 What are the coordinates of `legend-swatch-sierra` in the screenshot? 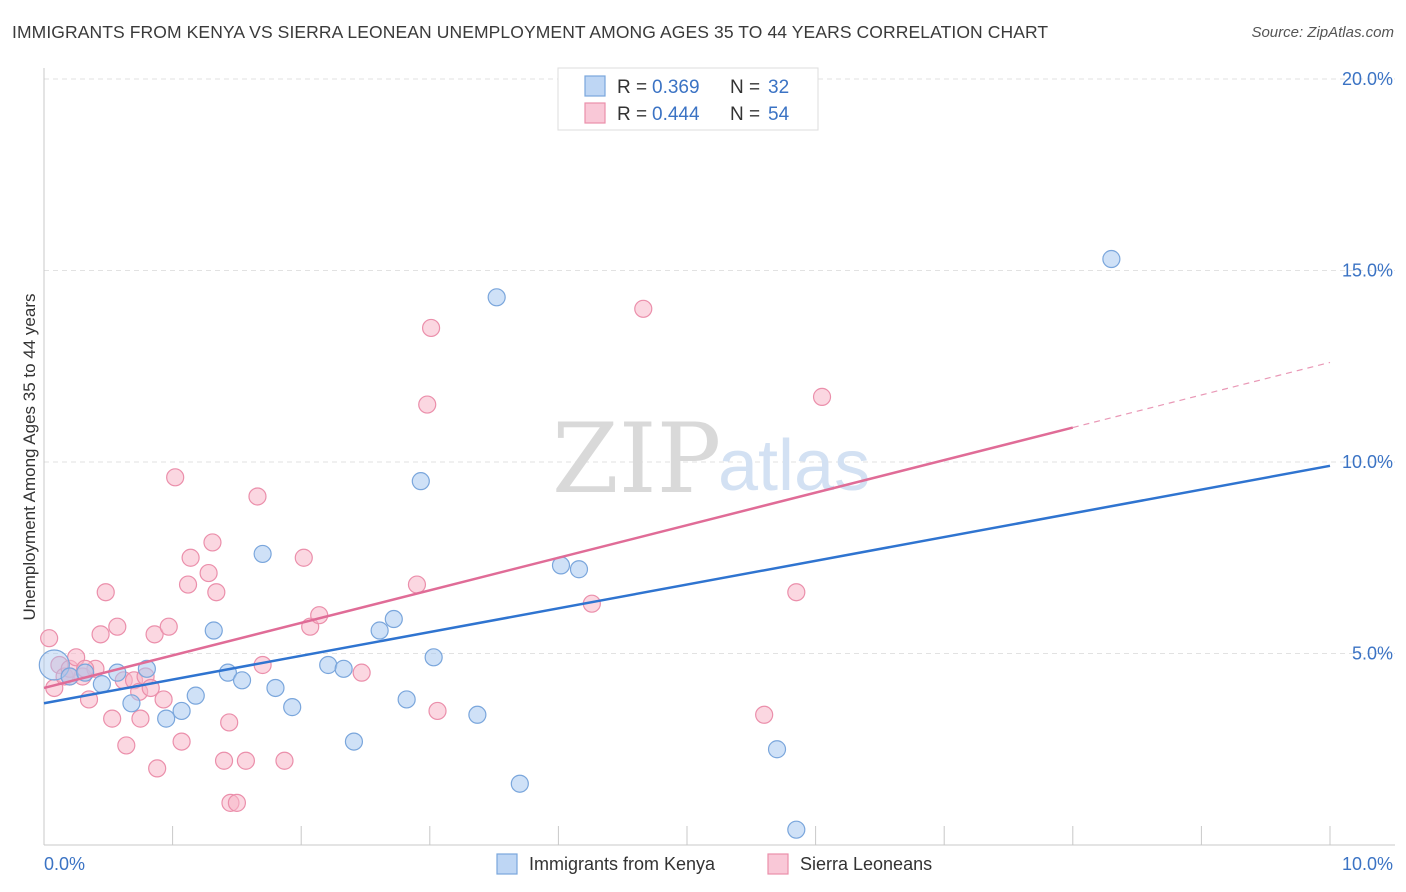 It's located at (595, 113).